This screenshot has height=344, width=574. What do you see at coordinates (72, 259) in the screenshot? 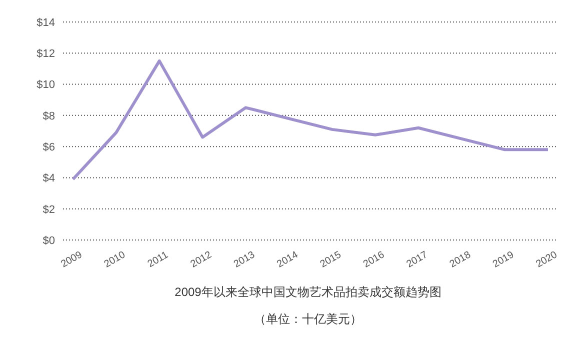
I see `x-tick-label: 2009` at bounding box center [72, 259].